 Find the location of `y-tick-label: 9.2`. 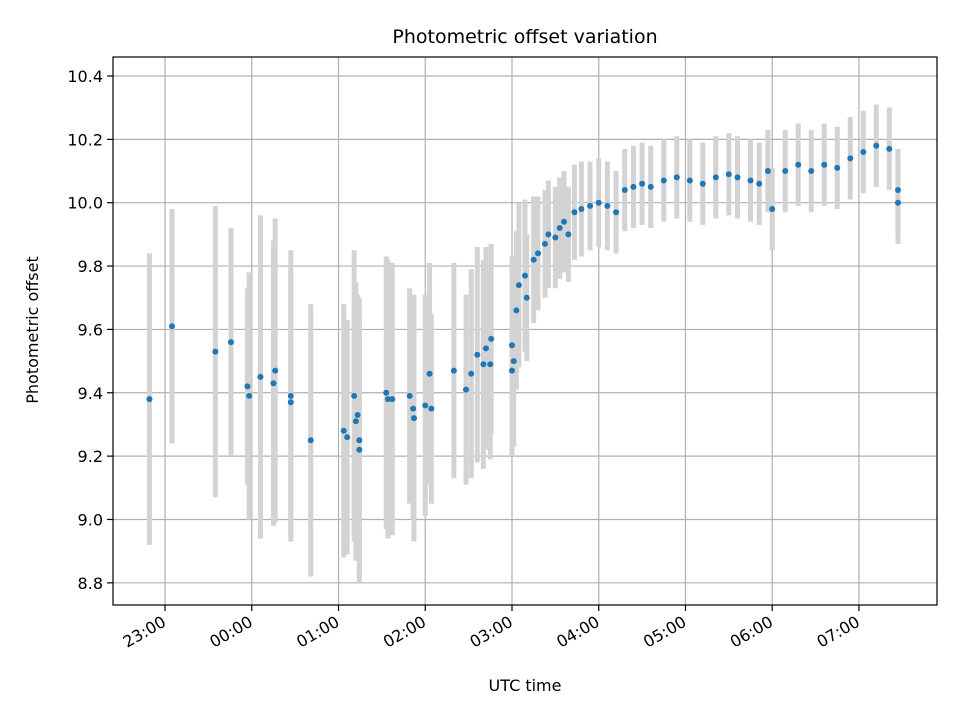

y-tick-label: 9.2 is located at coordinates (90, 456).